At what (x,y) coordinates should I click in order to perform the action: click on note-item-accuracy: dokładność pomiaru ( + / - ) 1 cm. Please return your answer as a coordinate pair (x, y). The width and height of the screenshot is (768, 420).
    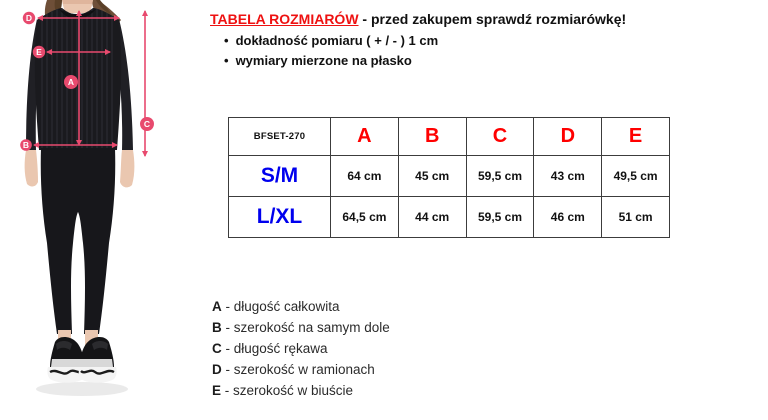
    Looking at the image, I should click on (331, 41).